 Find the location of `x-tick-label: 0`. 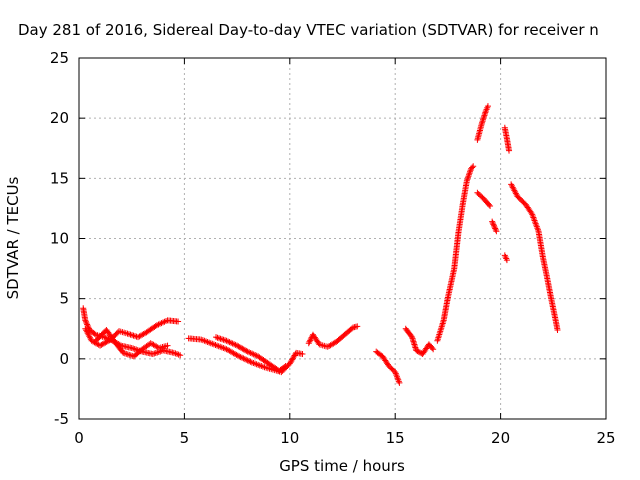

x-tick-label: 0 is located at coordinates (79, 438).